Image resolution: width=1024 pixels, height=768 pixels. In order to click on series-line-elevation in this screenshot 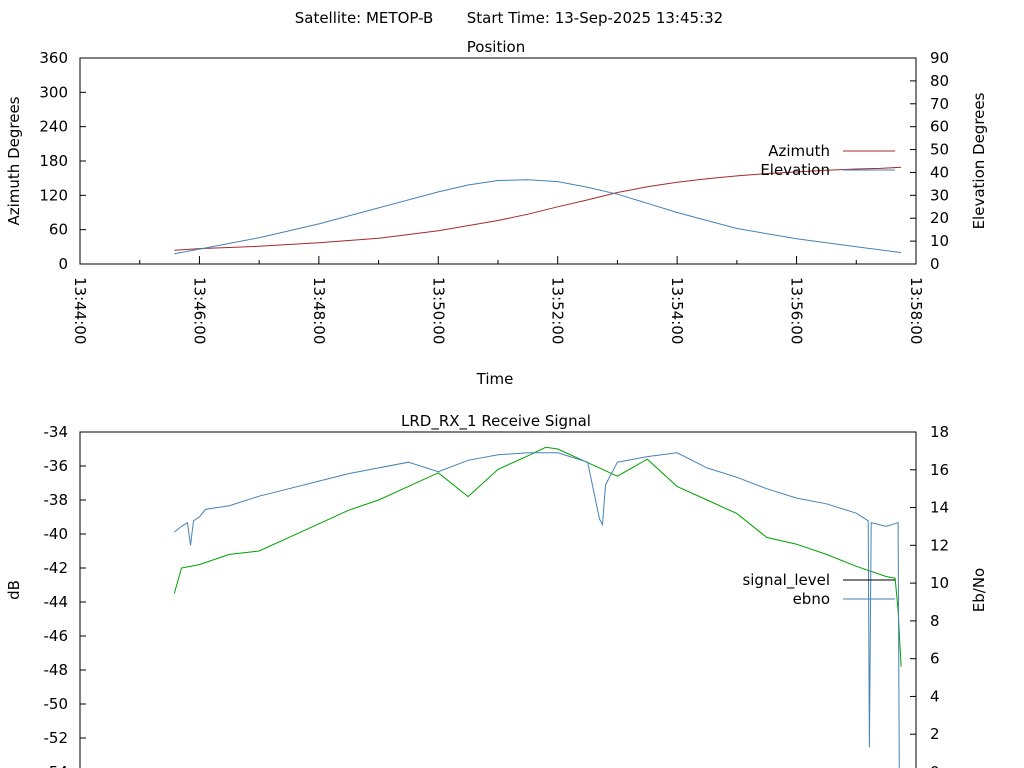, I will do `click(538, 217)`.